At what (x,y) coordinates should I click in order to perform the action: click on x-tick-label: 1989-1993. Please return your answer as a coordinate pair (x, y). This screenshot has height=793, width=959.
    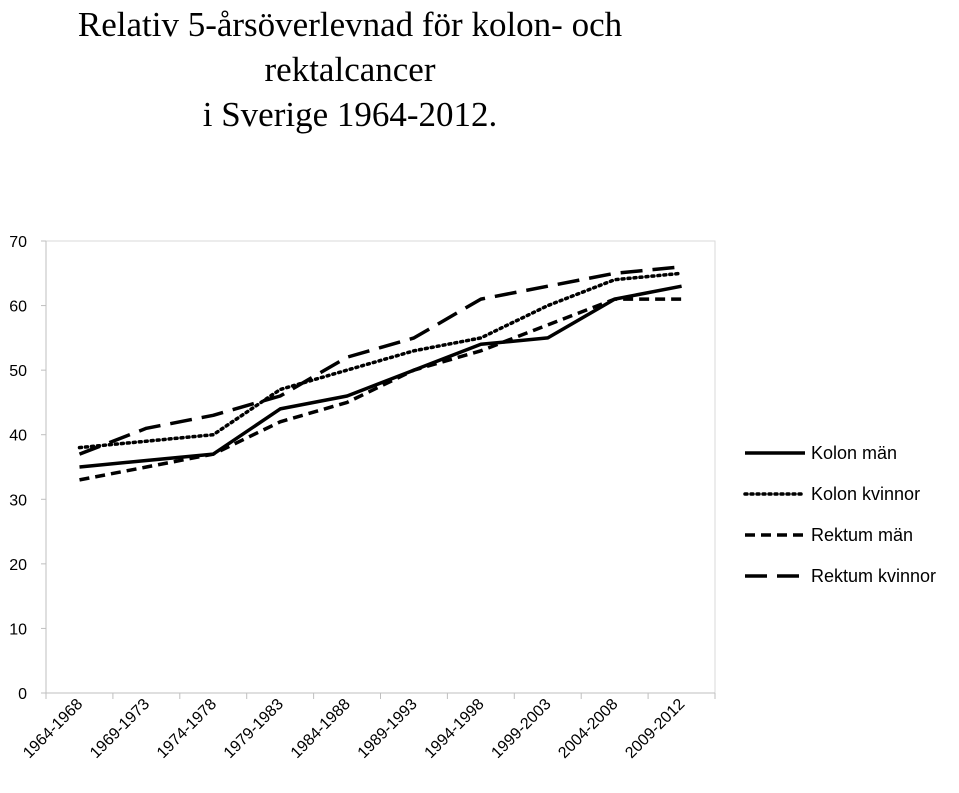
    Looking at the image, I should click on (388, 729).